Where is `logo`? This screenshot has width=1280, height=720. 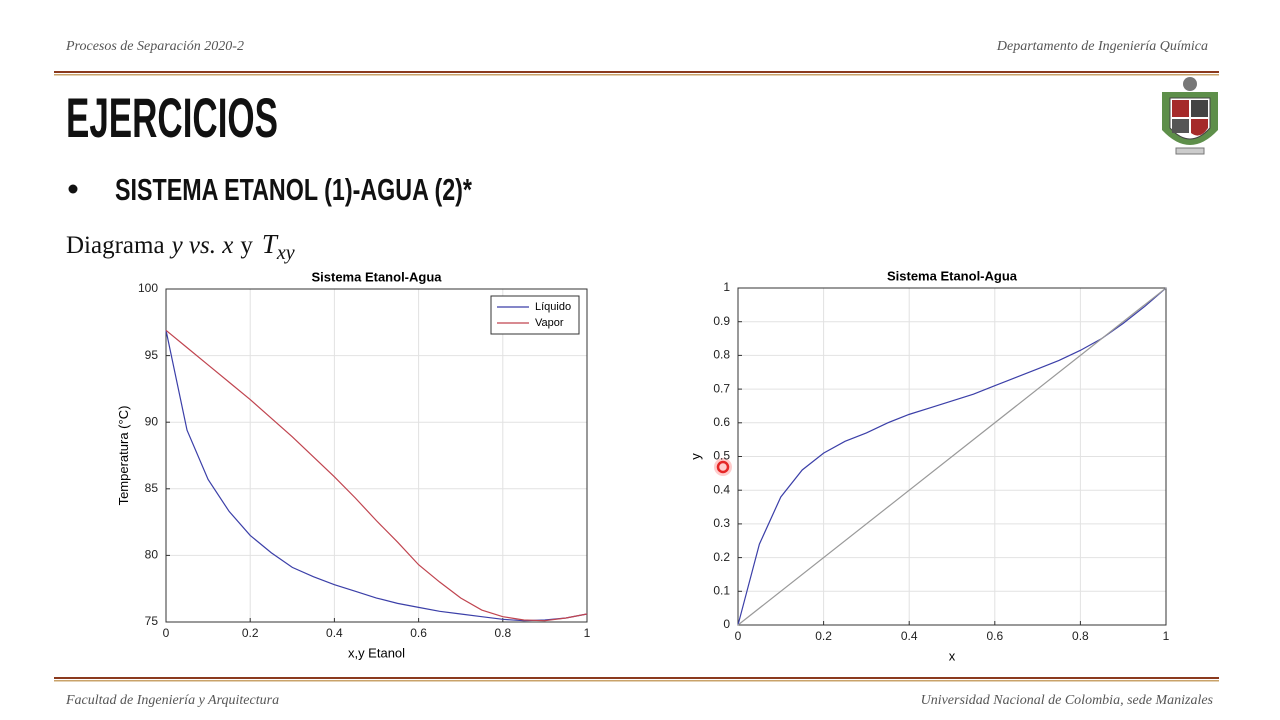
logo is located at coordinates (1190, 116).